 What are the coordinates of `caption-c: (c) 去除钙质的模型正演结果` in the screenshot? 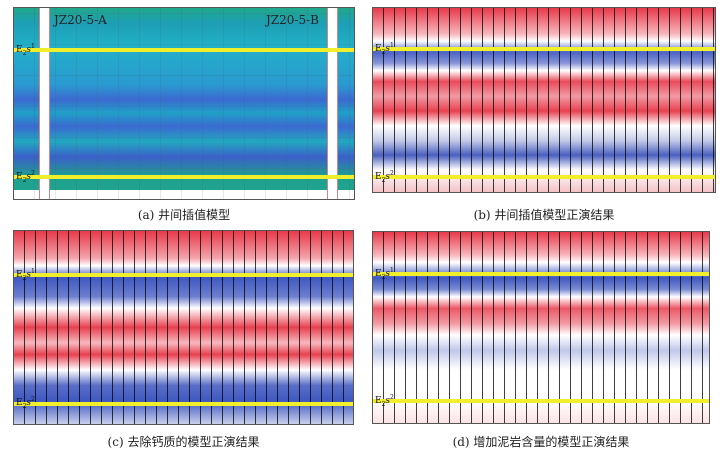 It's located at (183, 442).